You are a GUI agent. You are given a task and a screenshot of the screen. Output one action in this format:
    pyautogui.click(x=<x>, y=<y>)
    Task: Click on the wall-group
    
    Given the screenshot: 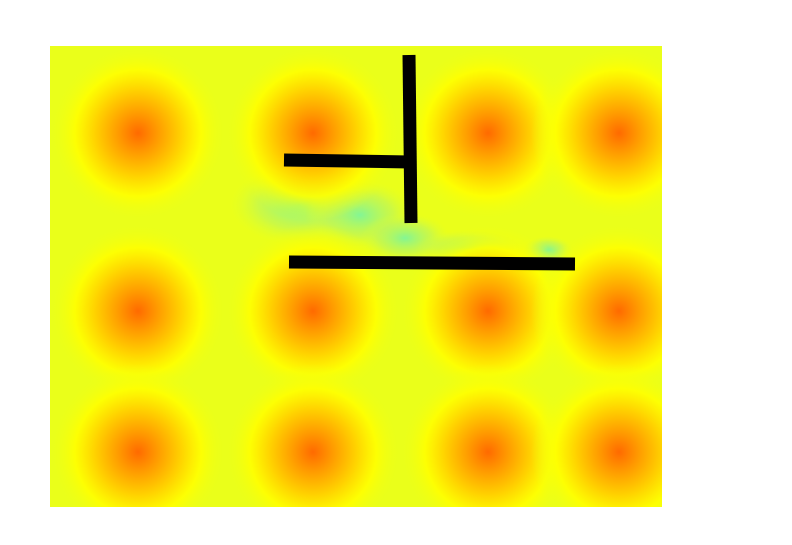 What is the action you would take?
    pyautogui.click(x=429, y=162)
    